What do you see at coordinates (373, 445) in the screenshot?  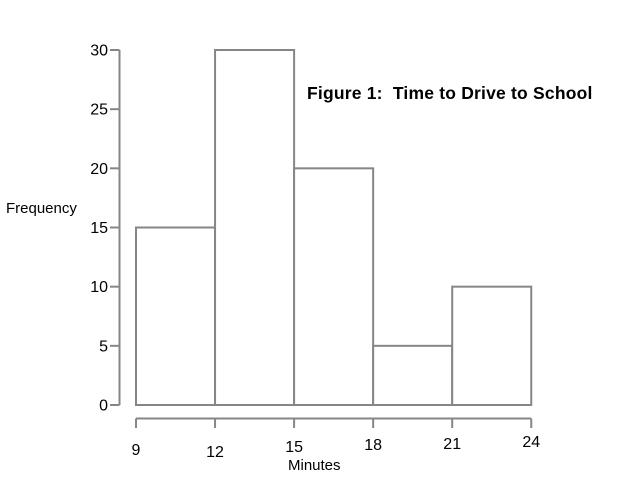 I see `x-tick-label-18: 18` at bounding box center [373, 445].